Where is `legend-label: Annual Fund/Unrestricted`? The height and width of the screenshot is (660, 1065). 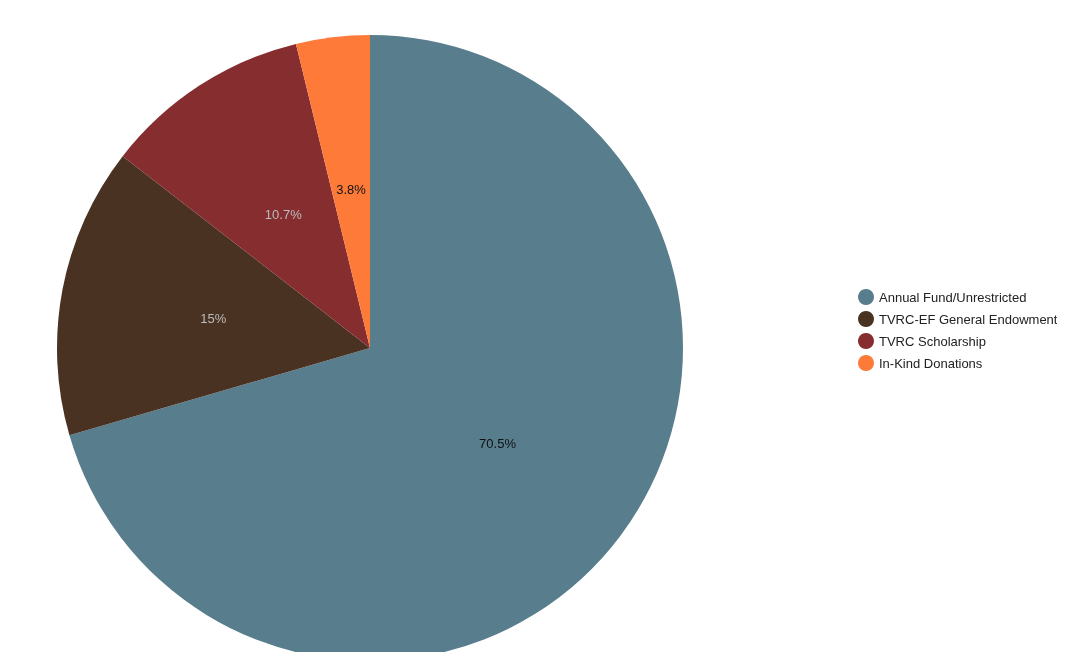
legend-label: Annual Fund/Unrestricted is located at coordinates (953, 297).